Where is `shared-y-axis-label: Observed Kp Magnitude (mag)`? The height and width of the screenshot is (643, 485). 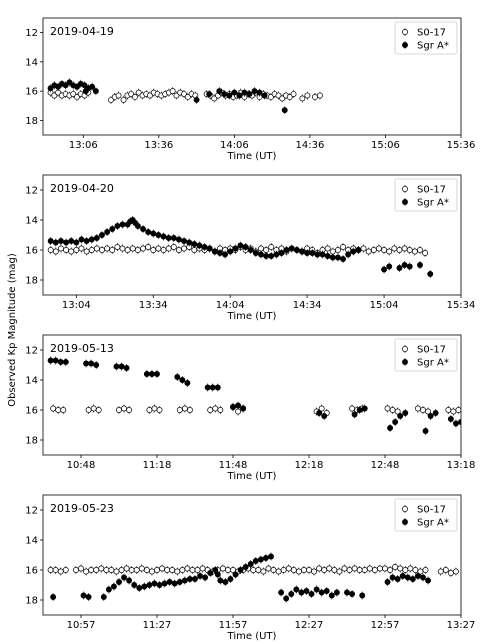
shared-y-axis-label: Observed Kp Magnitude (mag) is located at coordinates (12, 330).